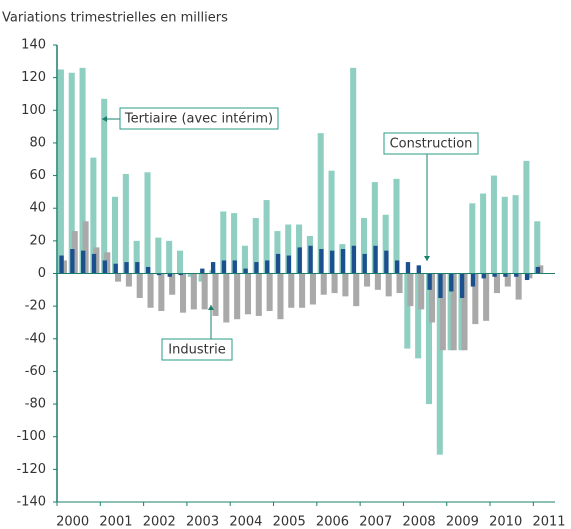  What do you see at coordinates (42, 273) in the screenshot?
I see `y-tick-label: 0` at bounding box center [42, 273].